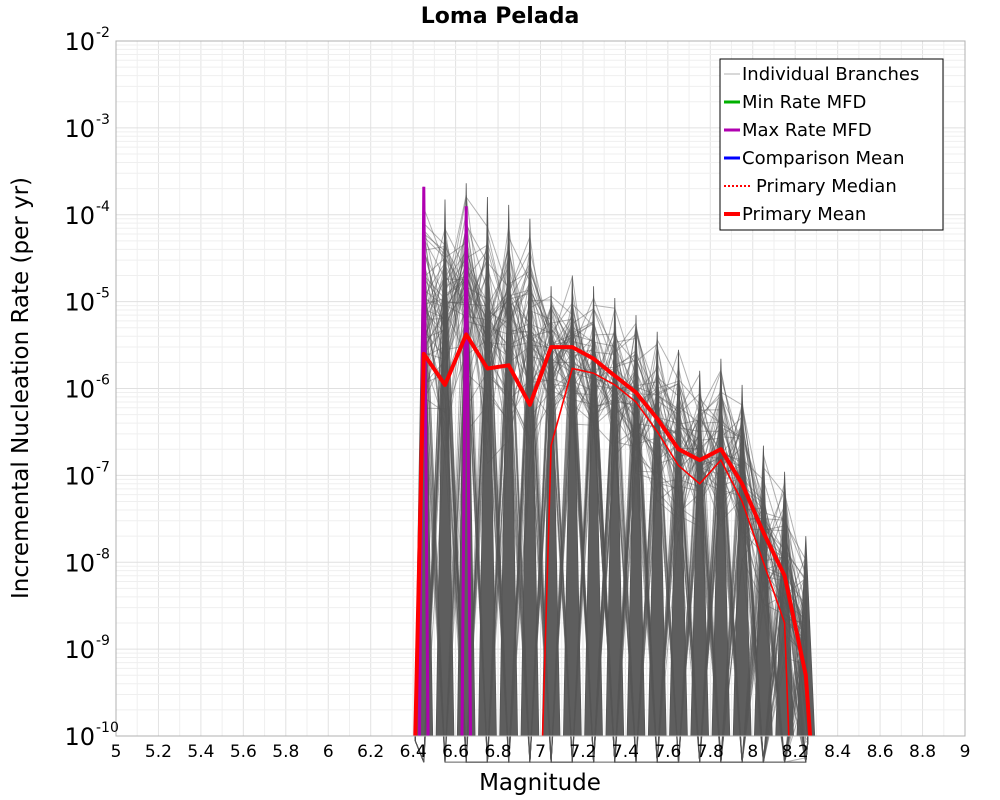 The image size is (1000, 800). I want to click on y-tick-label: 10 -9, so click(87, 648).